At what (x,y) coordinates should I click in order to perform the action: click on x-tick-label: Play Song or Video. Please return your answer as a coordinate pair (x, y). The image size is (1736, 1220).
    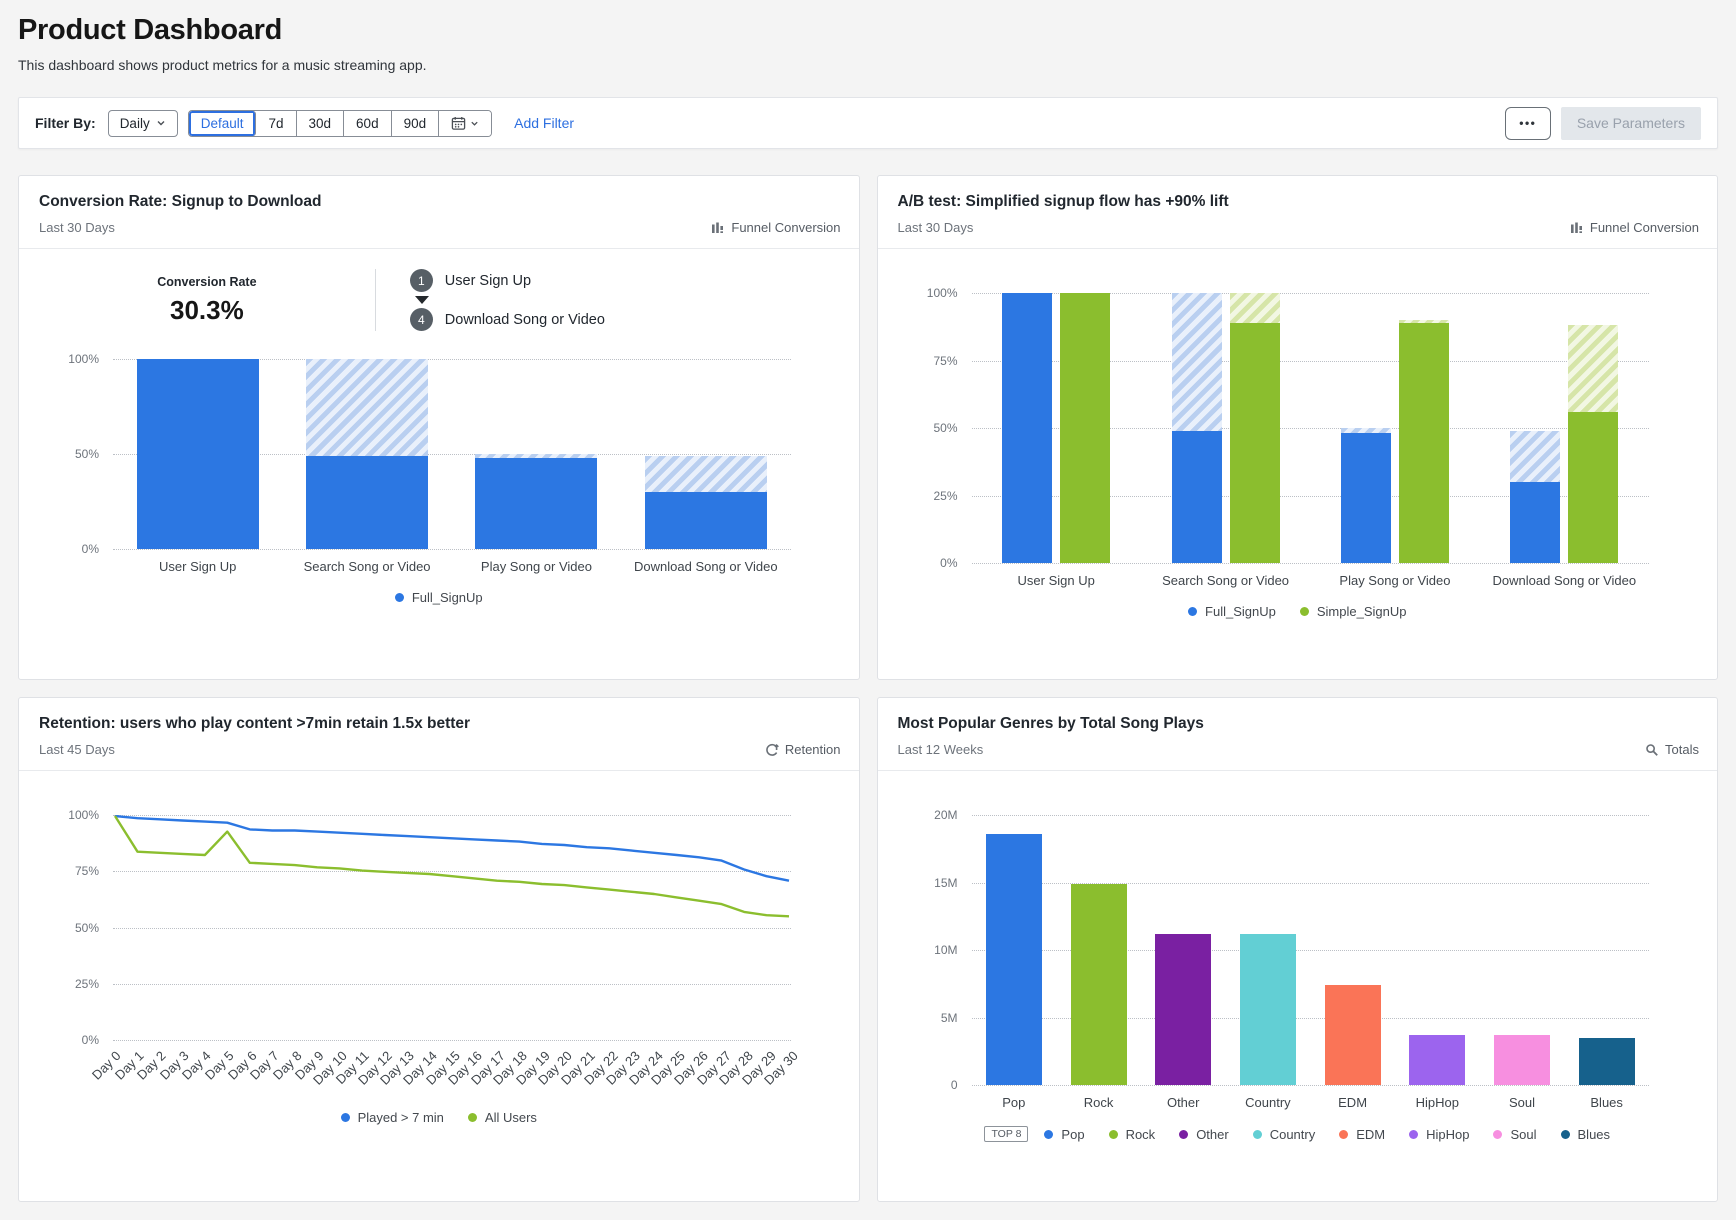
    Looking at the image, I should click on (536, 566).